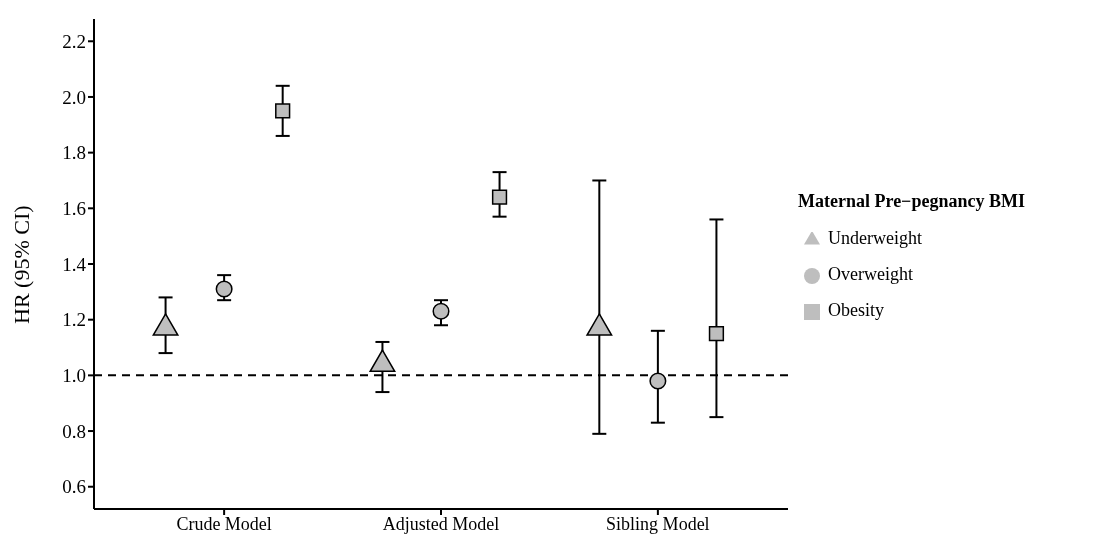  Describe the element at coordinates (870, 274) in the screenshot. I see `legend-label: Overweight` at that location.